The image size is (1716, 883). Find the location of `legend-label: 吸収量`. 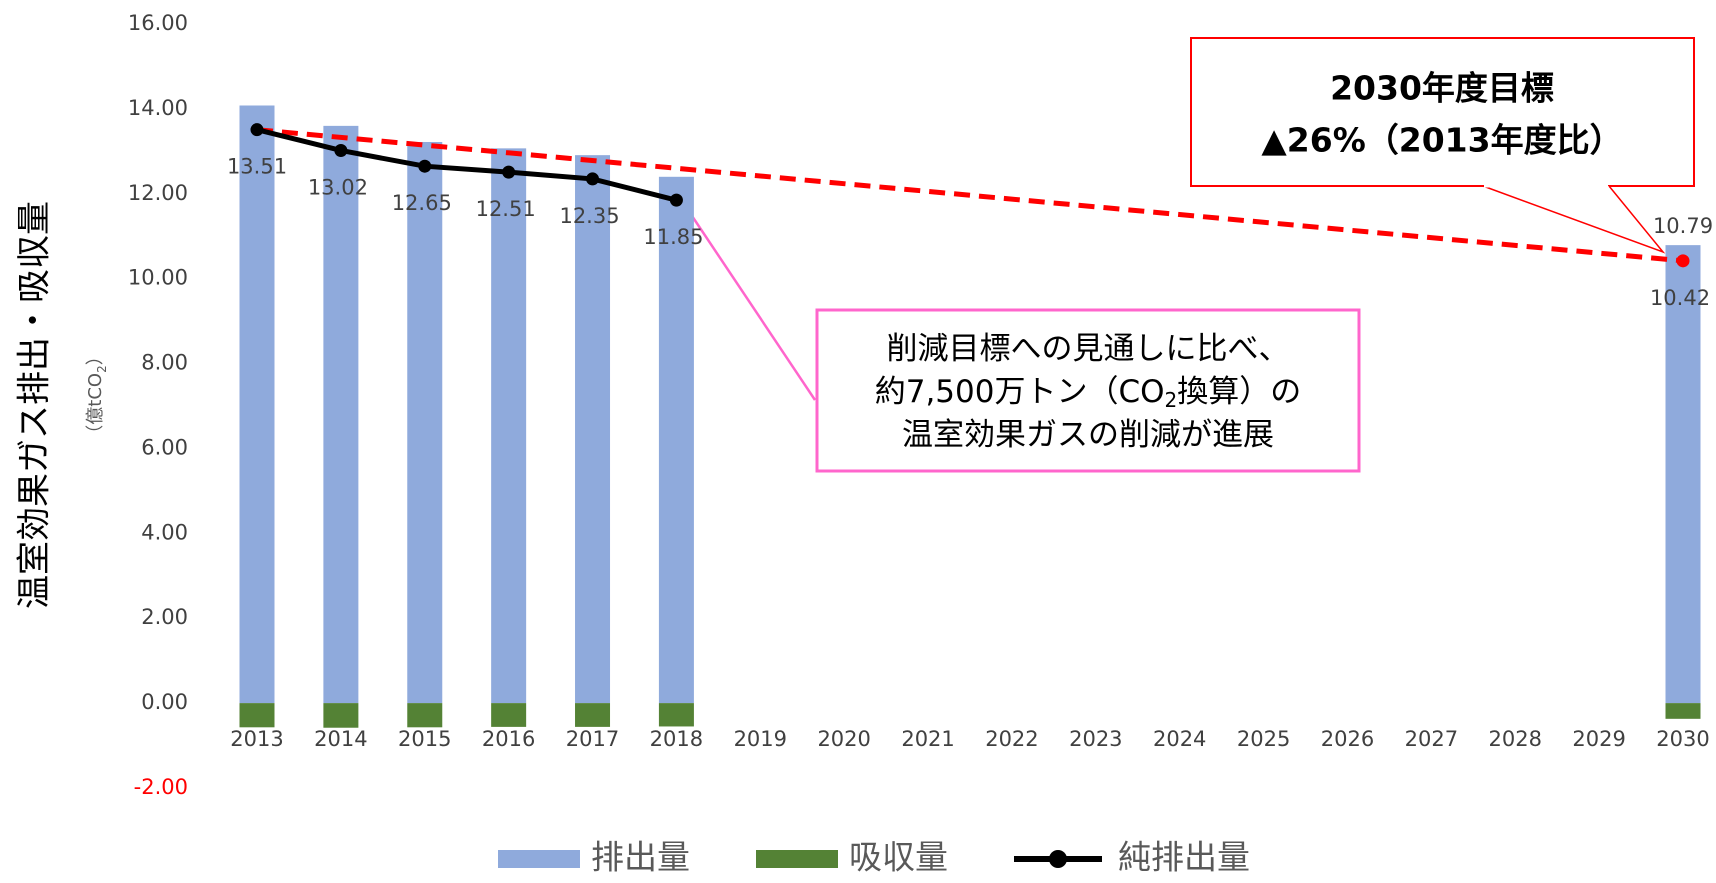

legend-label: 吸収量 is located at coordinates (898, 857).